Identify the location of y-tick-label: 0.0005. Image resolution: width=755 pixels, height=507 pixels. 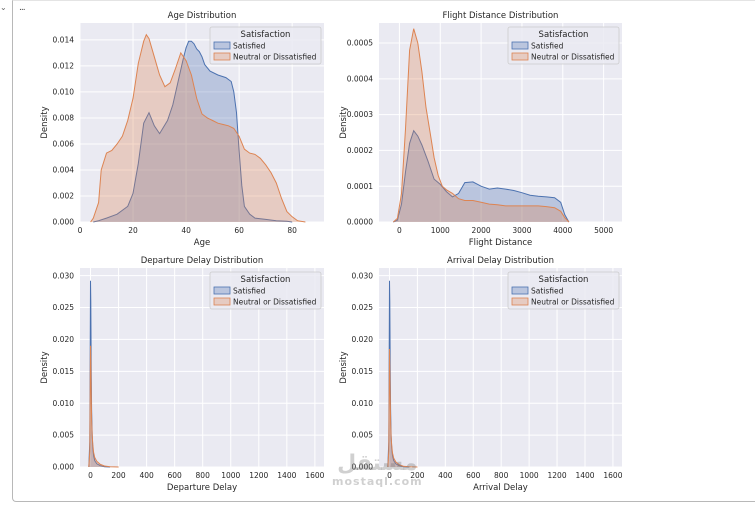
(360, 43).